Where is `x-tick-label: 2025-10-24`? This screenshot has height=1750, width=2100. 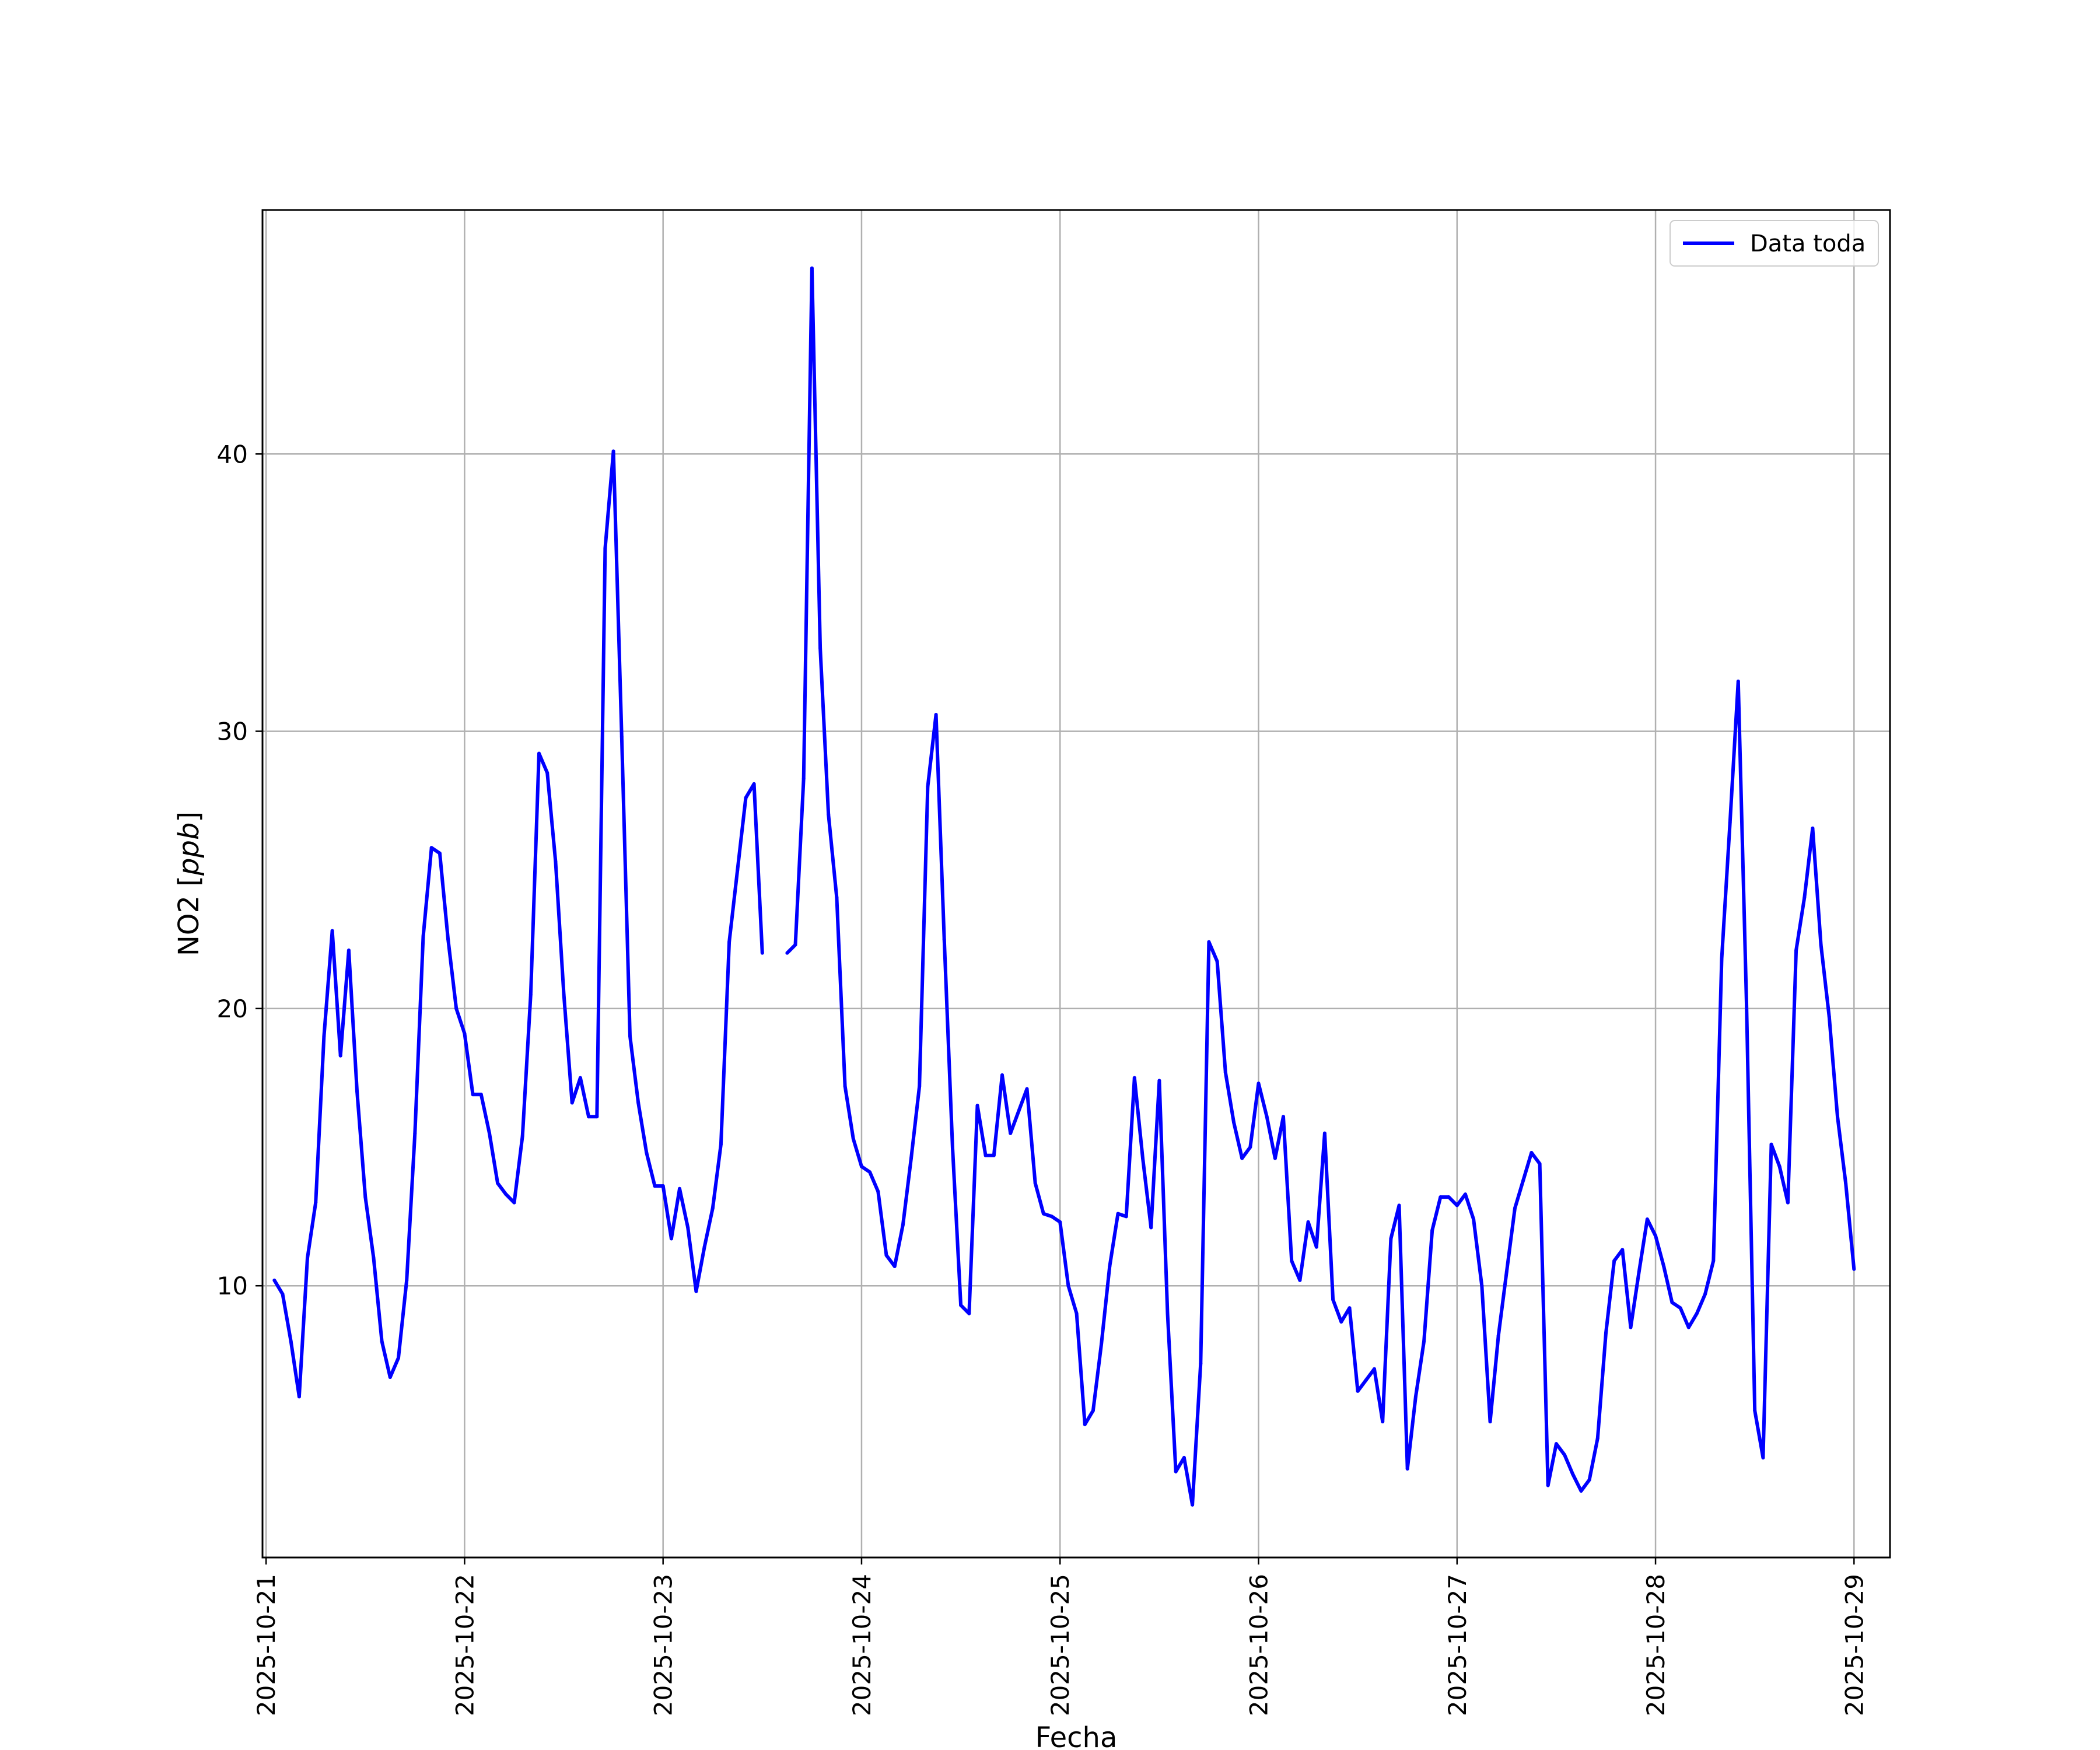 x-tick-label: 2025-10-24 is located at coordinates (862, 1645).